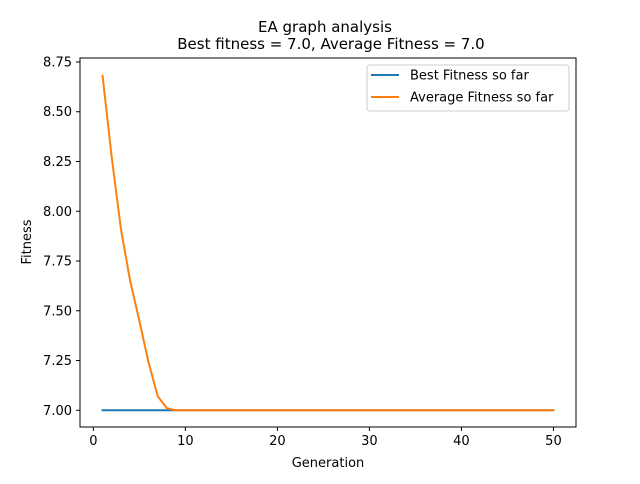 The width and height of the screenshot is (640, 484). What do you see at coordinates (553, 441) in the screenshot?
I see `x-tick-label: 50` at bounding box center [553, 441].